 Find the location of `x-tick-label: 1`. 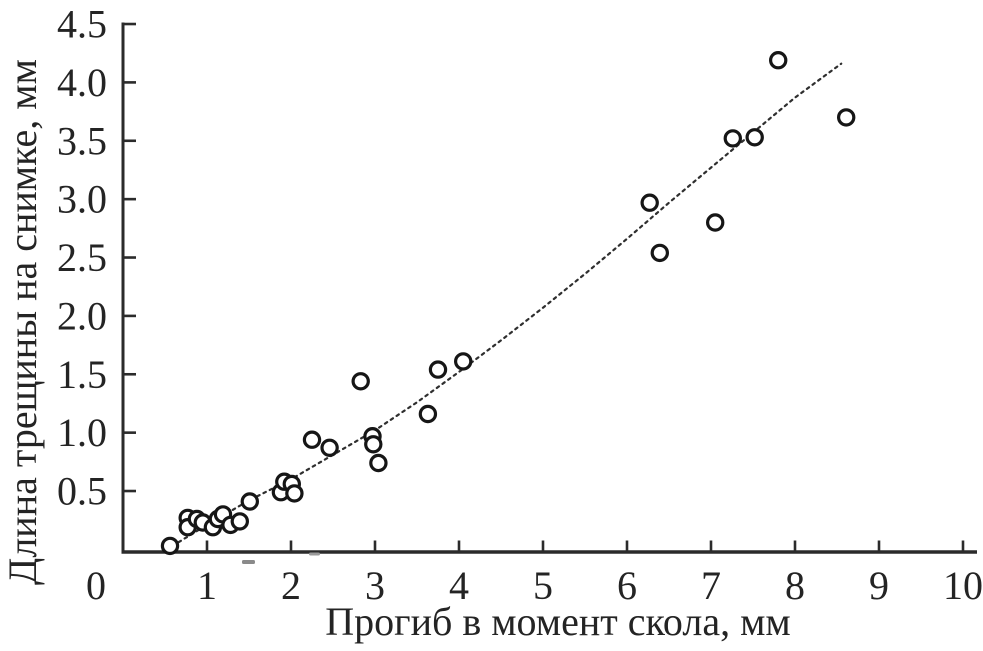

x-tick-label: 1 is located at coordinates (207, 585).